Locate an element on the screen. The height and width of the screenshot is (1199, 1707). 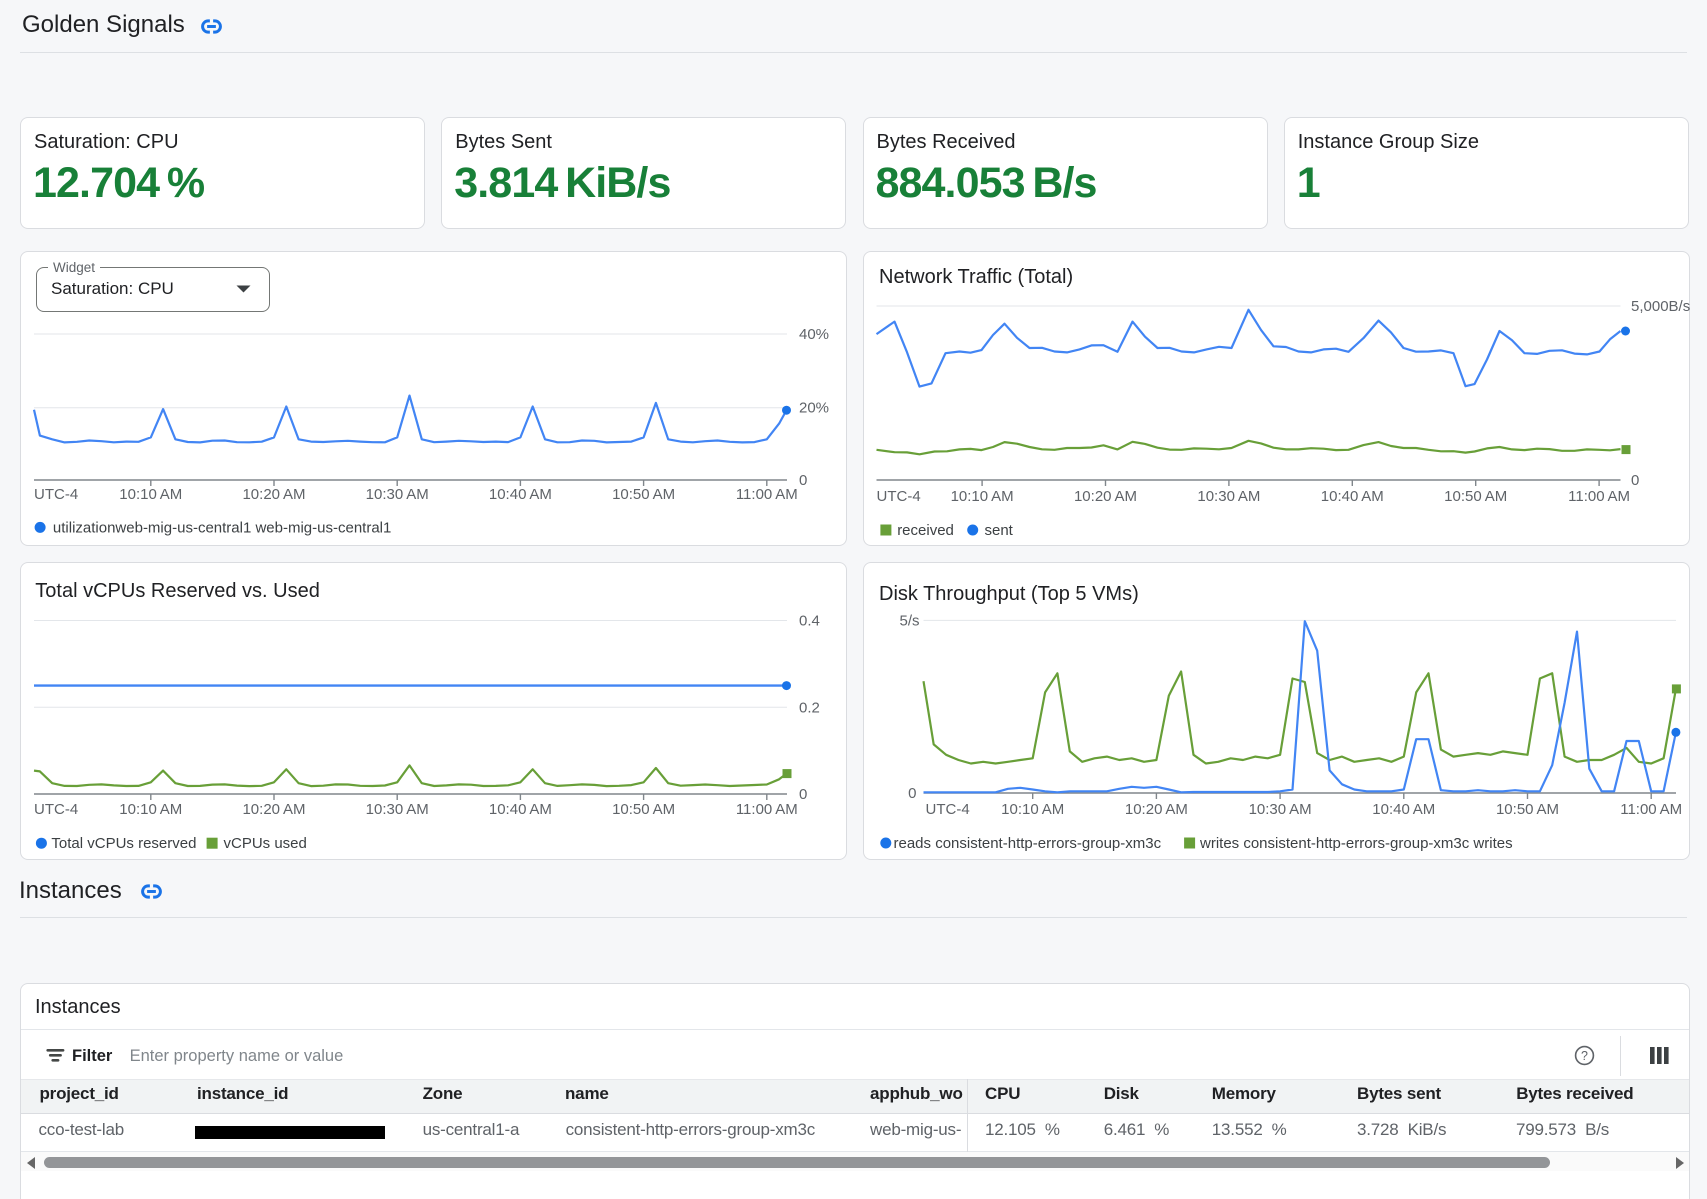
svg-text: 0.2 is located at coordinates (809, 707).